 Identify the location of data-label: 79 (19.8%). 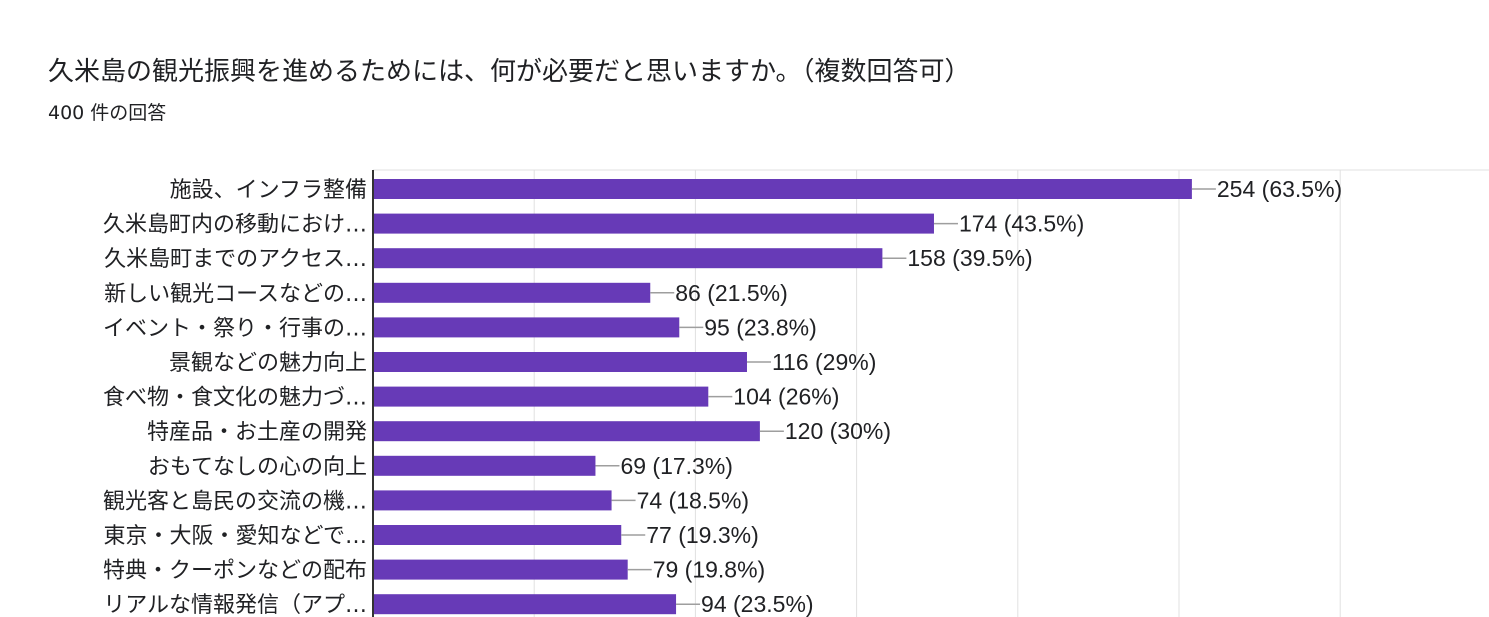
(709, 570).